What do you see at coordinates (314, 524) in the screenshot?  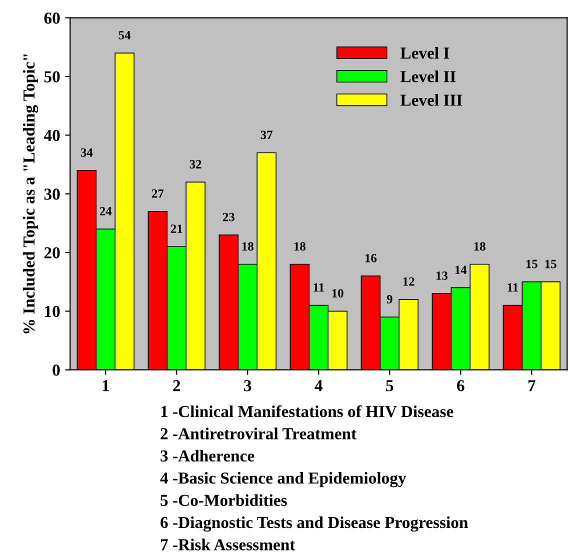 I see `text: 6 -Diagnostic Tests and Disease Progression` at bounding box center [314, 524].